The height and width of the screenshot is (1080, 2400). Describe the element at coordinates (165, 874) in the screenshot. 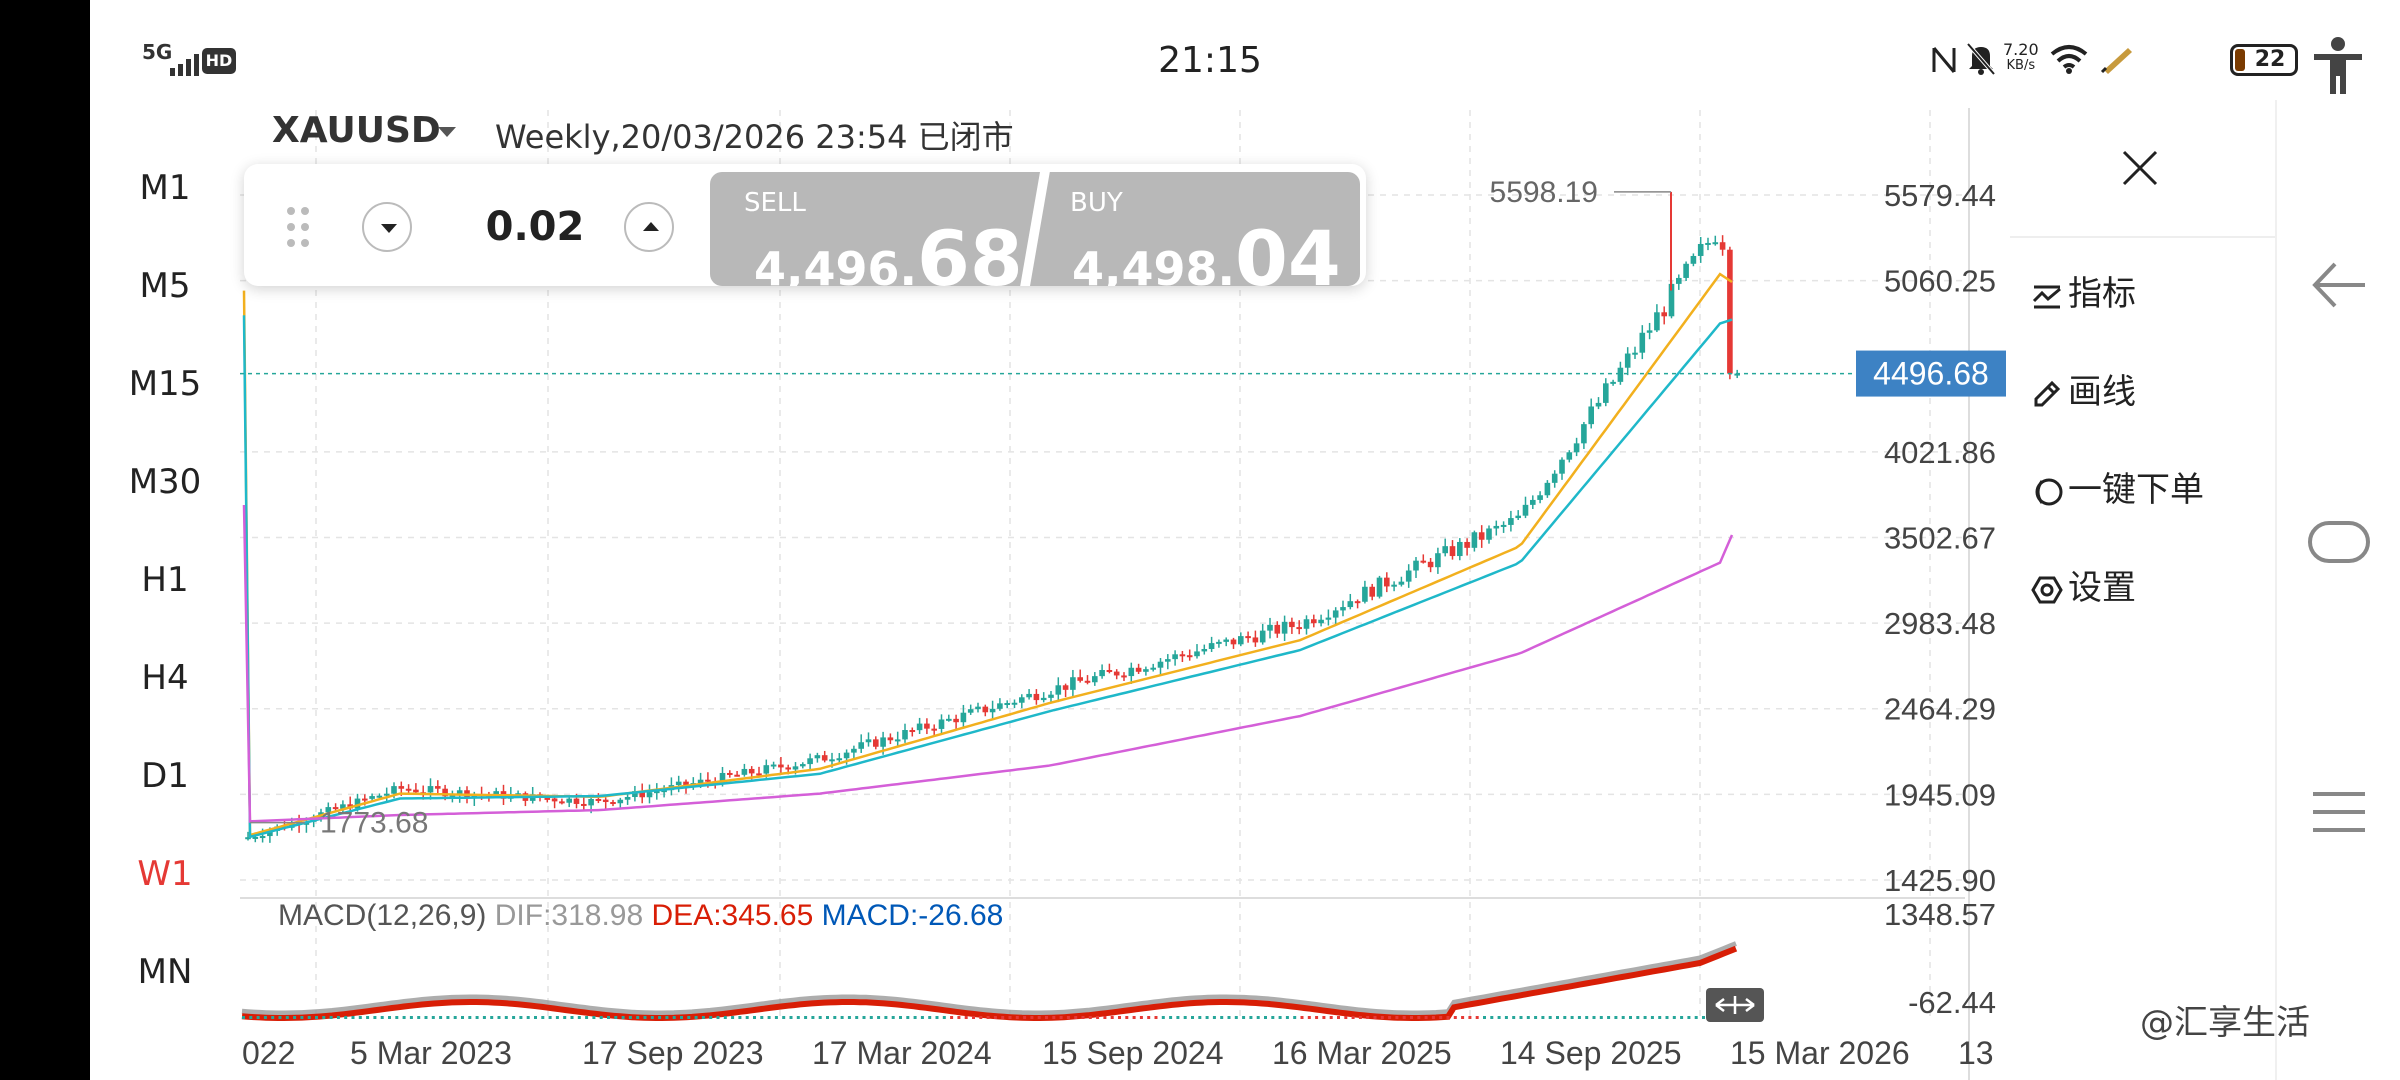

I see `timeframe-w1: W1` at that location.